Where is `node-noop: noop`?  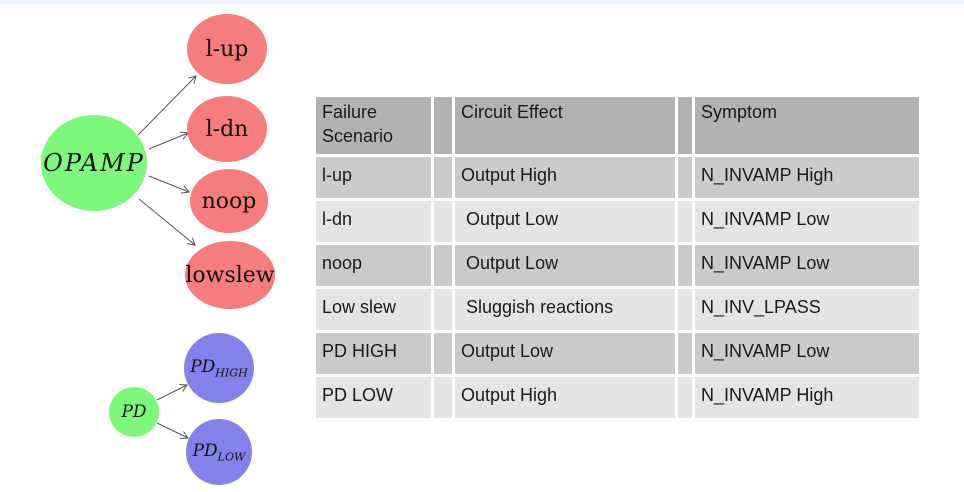
node-noop: noop is located at coordinates (229, 201).